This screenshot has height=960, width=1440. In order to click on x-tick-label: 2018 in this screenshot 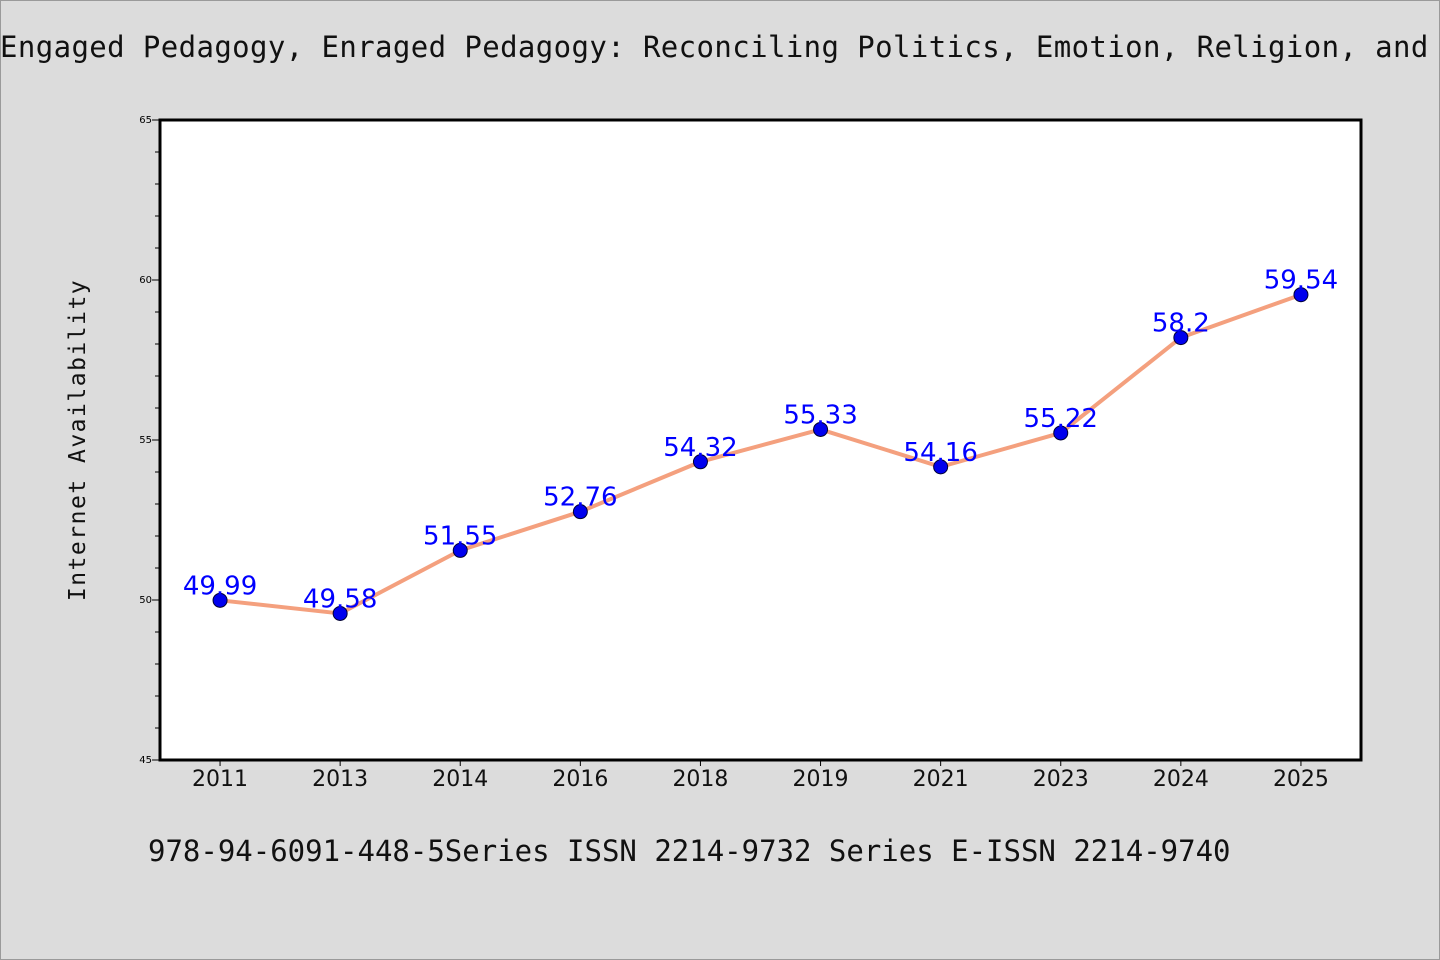, I will do `click(700, 779)`.